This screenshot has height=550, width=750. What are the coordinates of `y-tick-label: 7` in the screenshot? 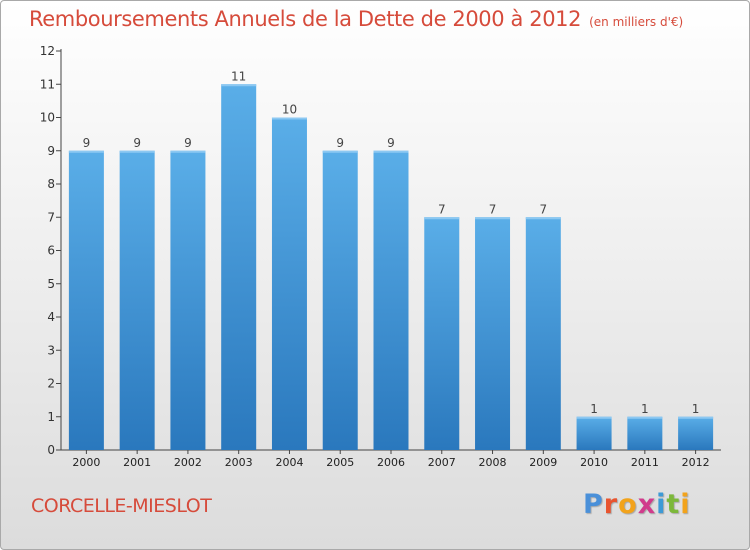 It's located at (51, 217).